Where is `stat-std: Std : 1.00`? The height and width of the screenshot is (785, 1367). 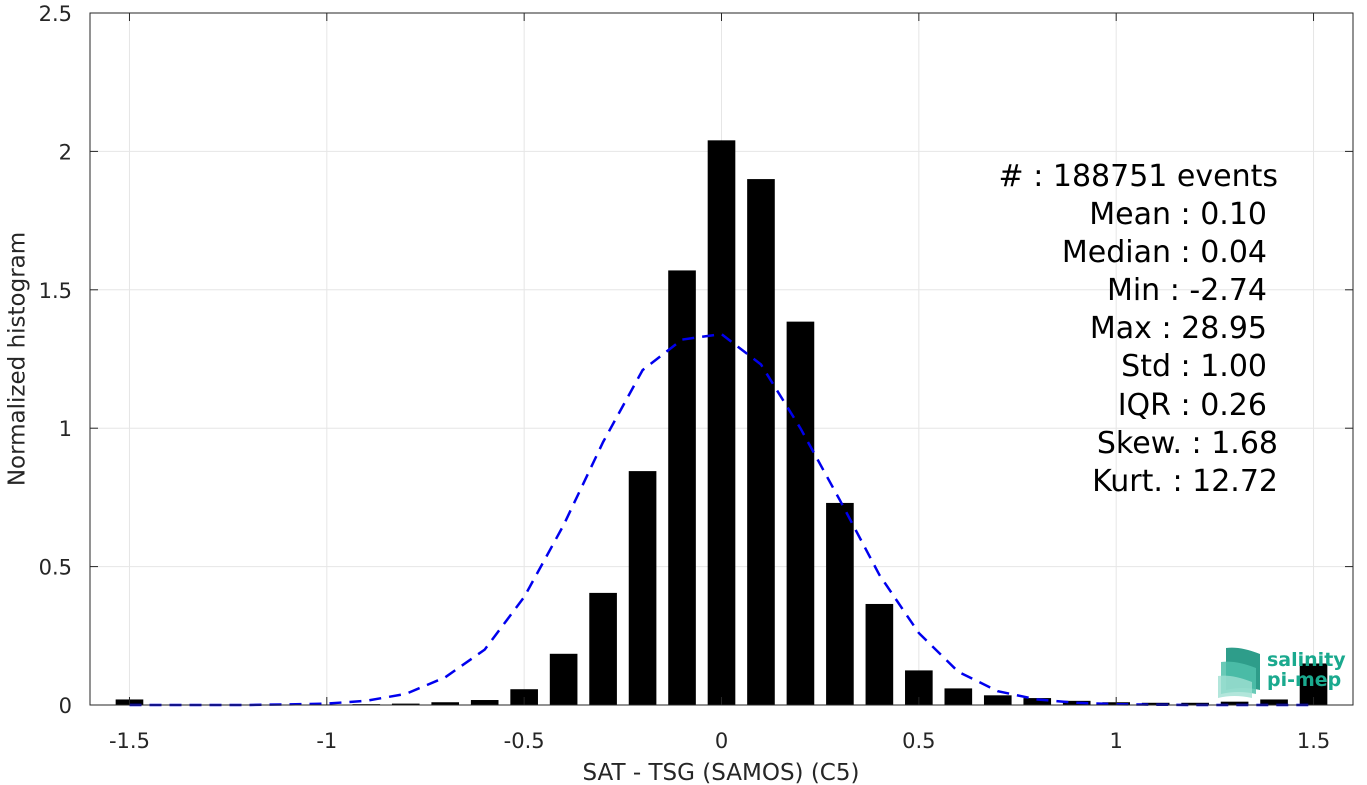
stat-std: Std : 1.00 is located at coordinates (1194, 366).